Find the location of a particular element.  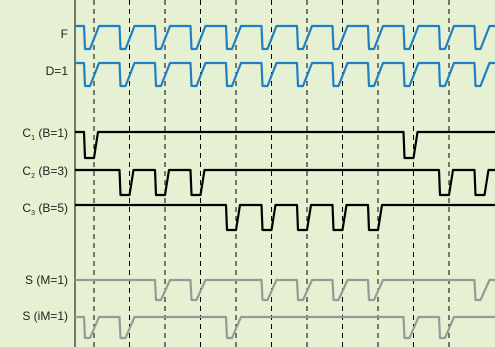

signal-label-D1: D=1 is located at coordinates (57, 71).